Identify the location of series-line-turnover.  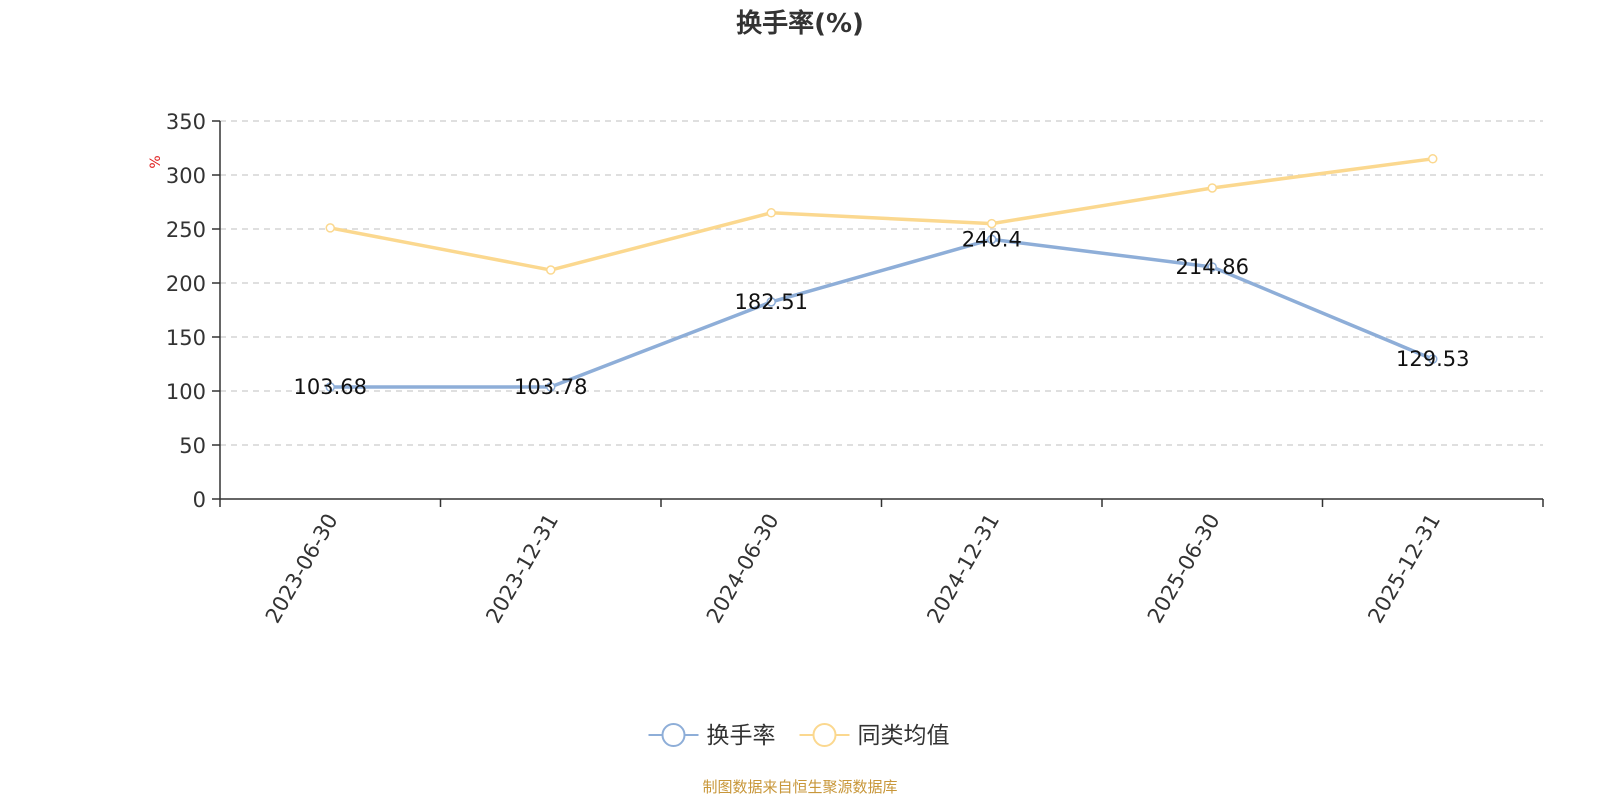
(881, 313).